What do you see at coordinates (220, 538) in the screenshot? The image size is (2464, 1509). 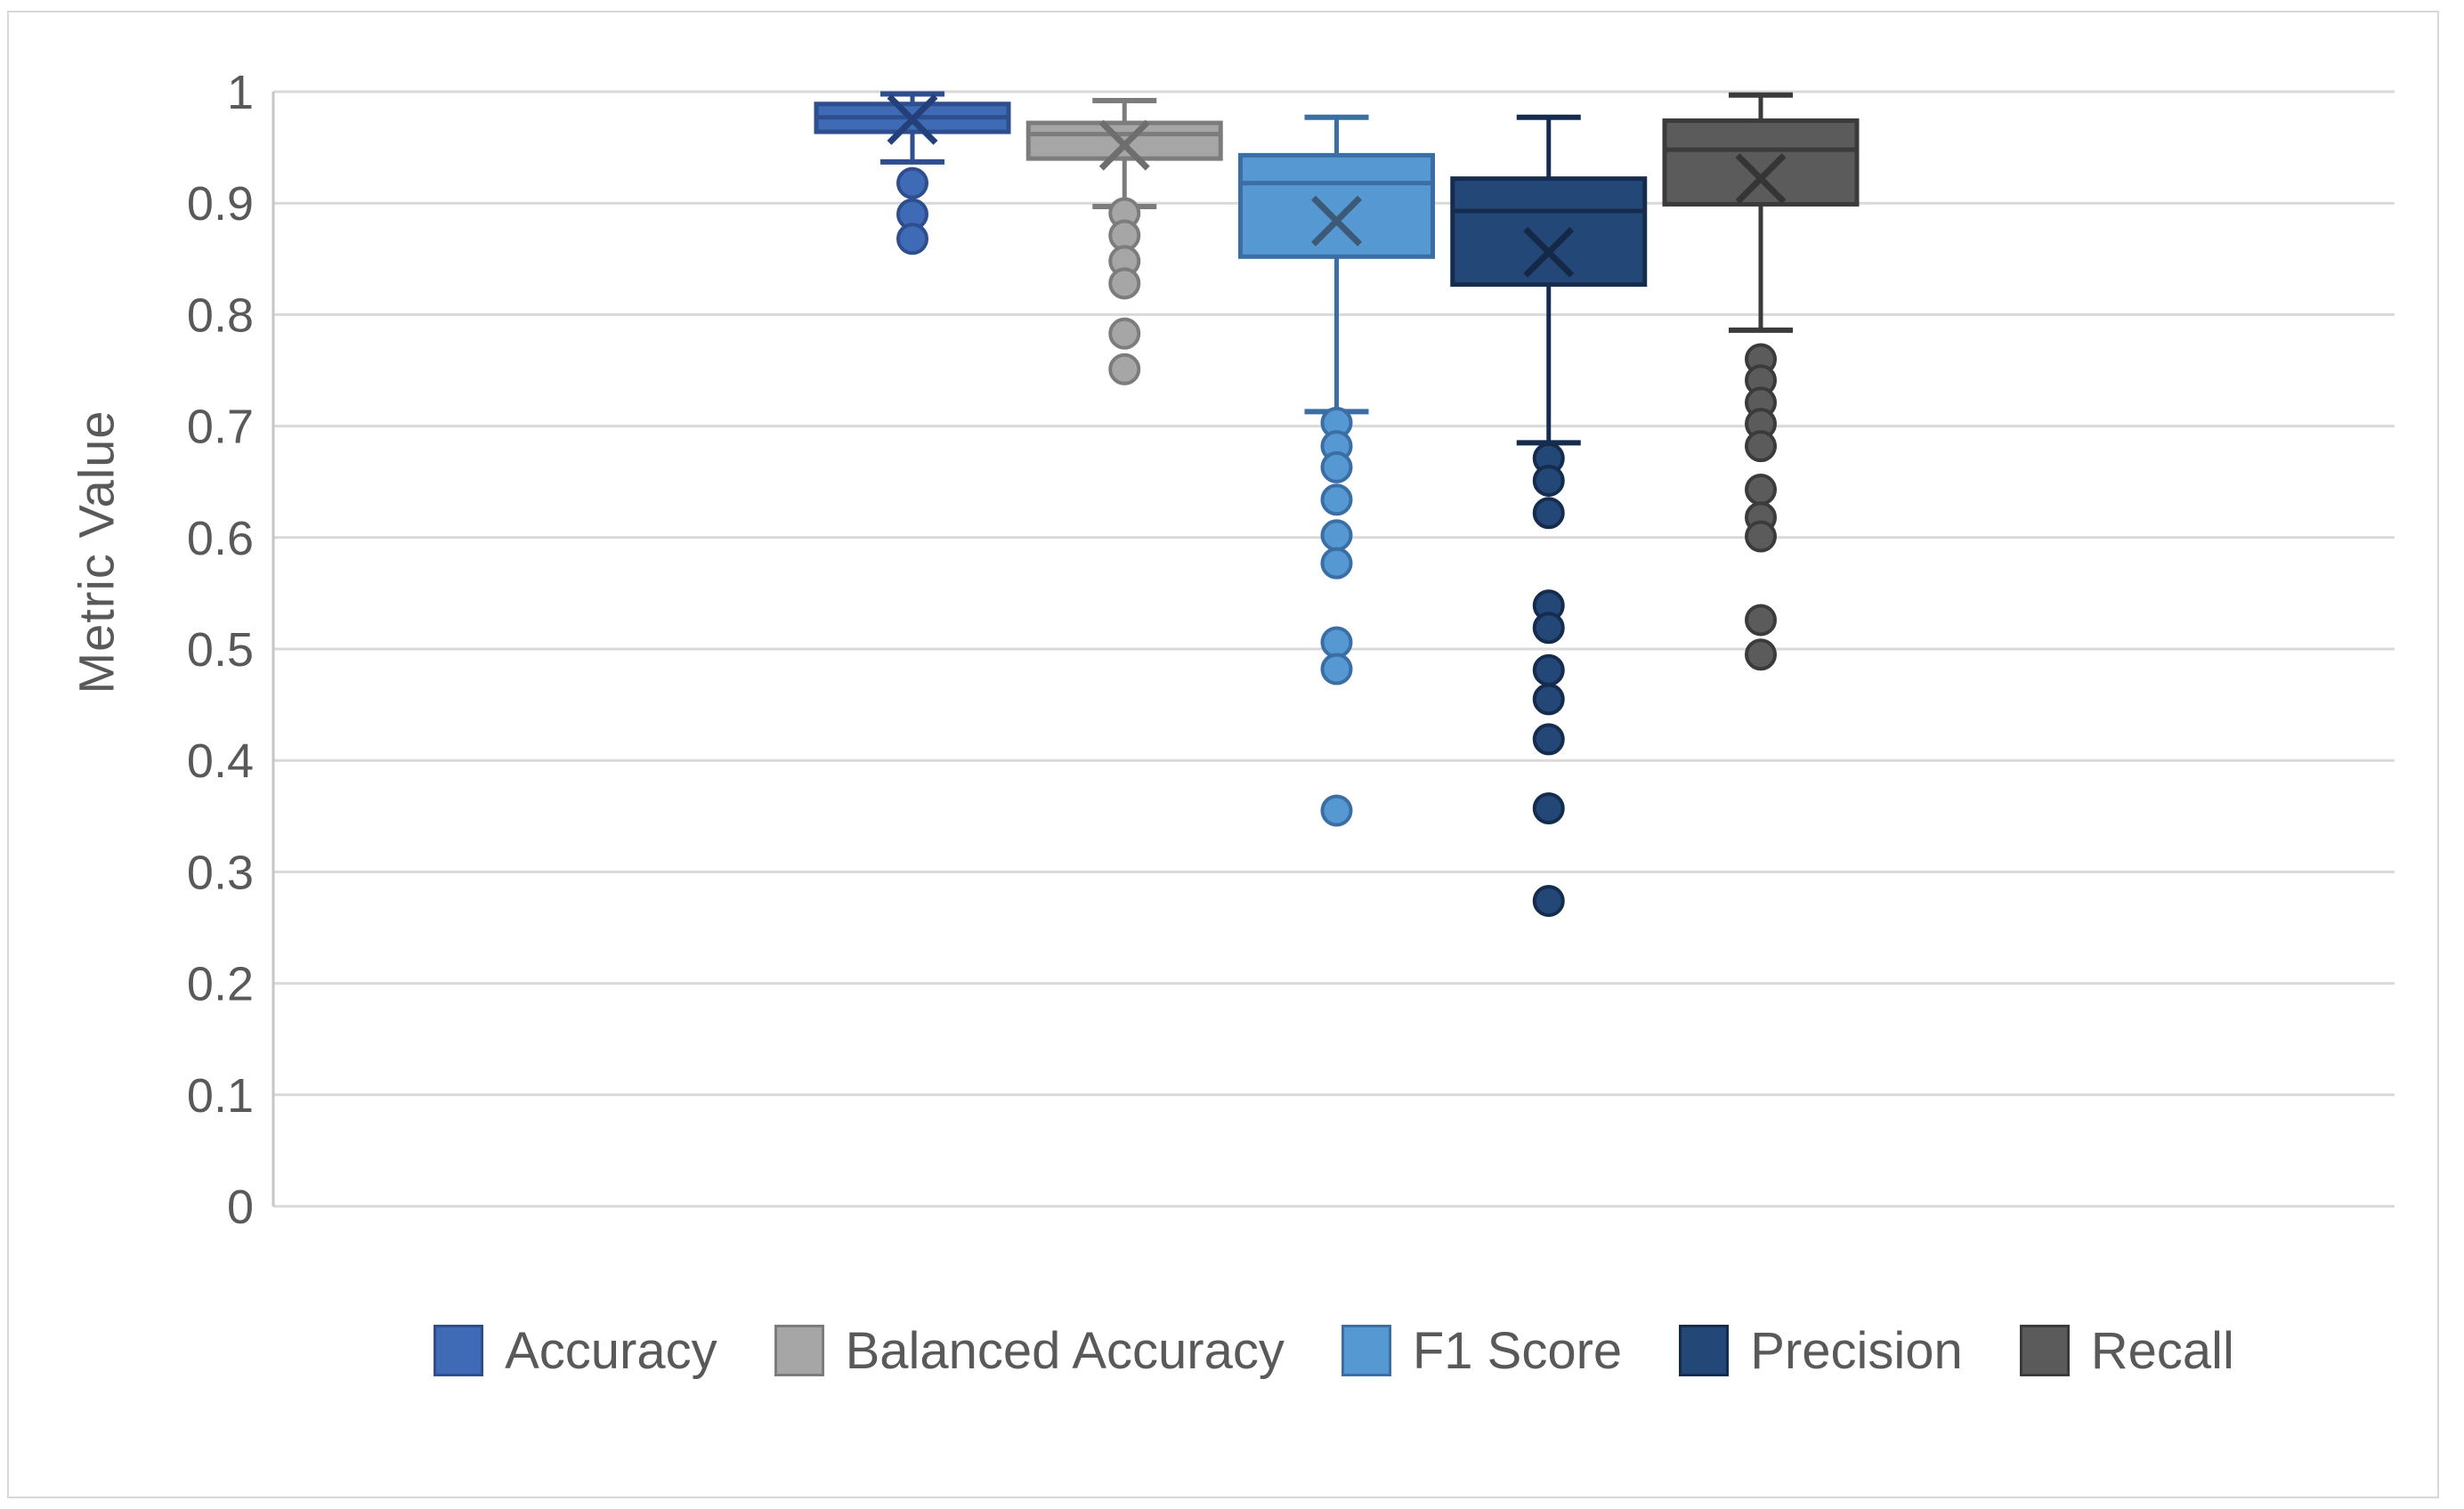 I see `y-tick-label: 0.6` at bounding box center [220, 538].